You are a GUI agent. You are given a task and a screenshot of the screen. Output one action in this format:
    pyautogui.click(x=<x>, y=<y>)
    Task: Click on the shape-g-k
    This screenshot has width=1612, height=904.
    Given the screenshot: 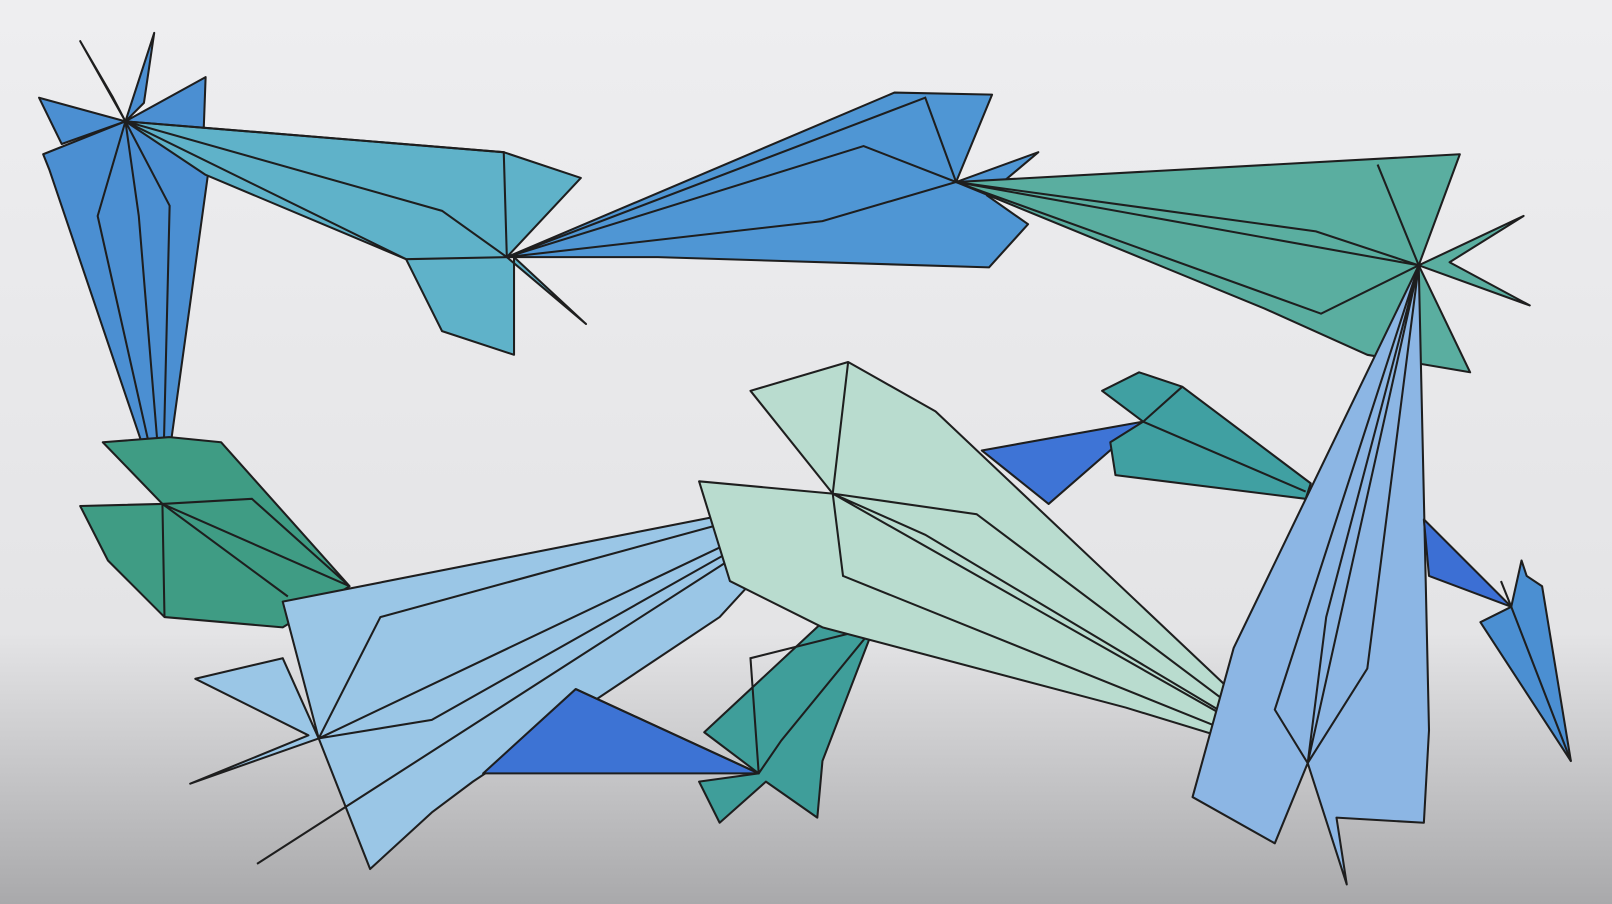 What is the action you would take?
    pyautogui.click(x=1467, y=563)
    